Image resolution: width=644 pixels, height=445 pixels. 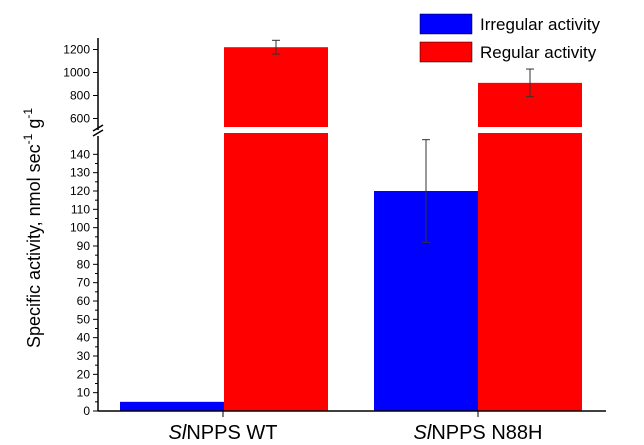 I want to click on y-tick-label-600: 600, so click(x=80, y=119).